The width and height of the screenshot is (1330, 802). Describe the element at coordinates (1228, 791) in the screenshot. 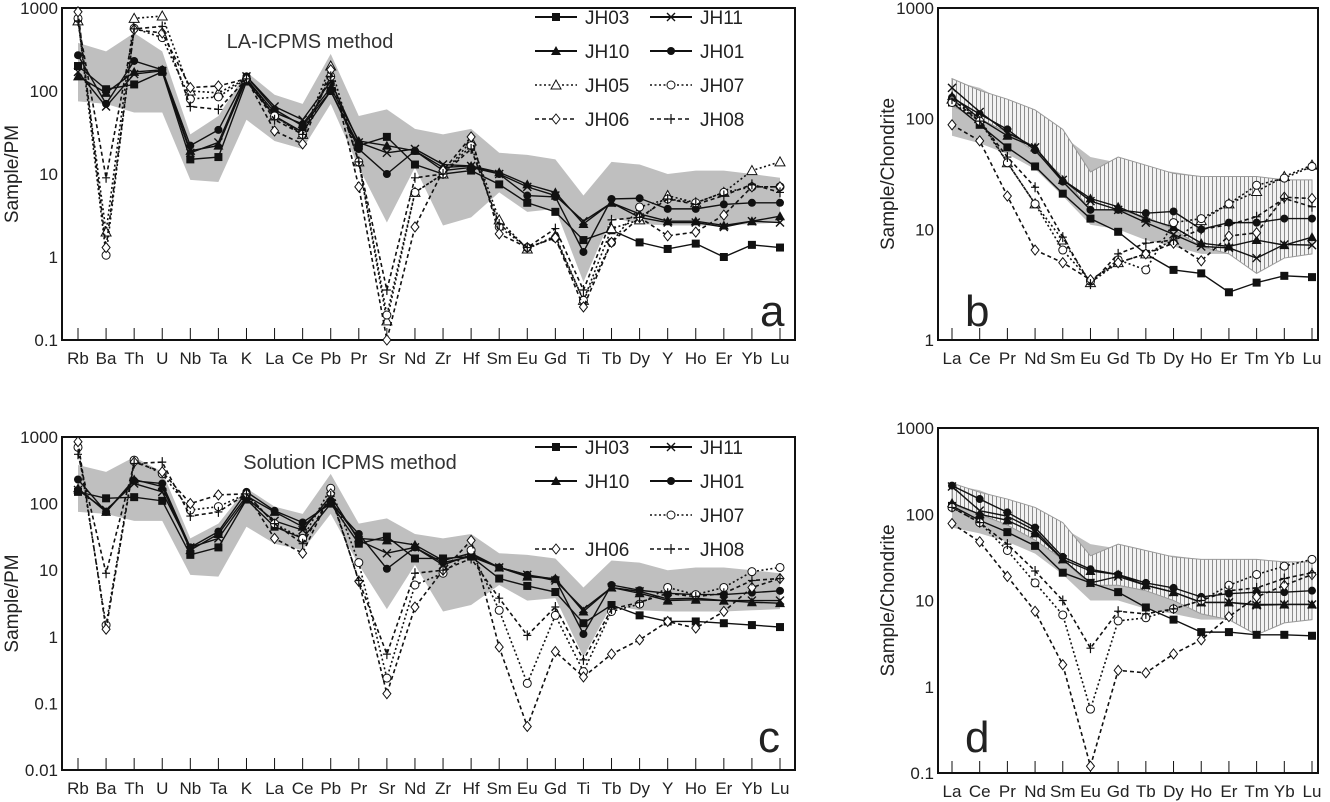

I see `x-tick-label: Er` at that location.